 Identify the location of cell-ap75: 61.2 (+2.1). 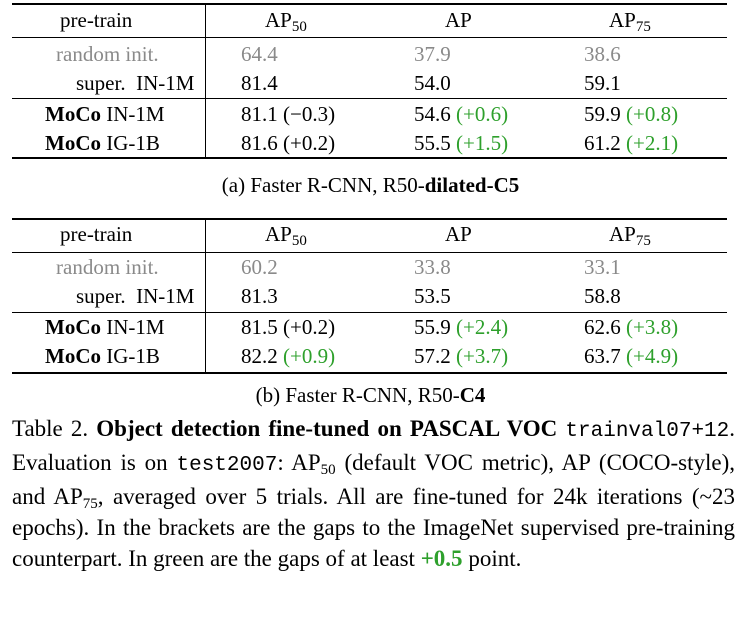
(631, 143).